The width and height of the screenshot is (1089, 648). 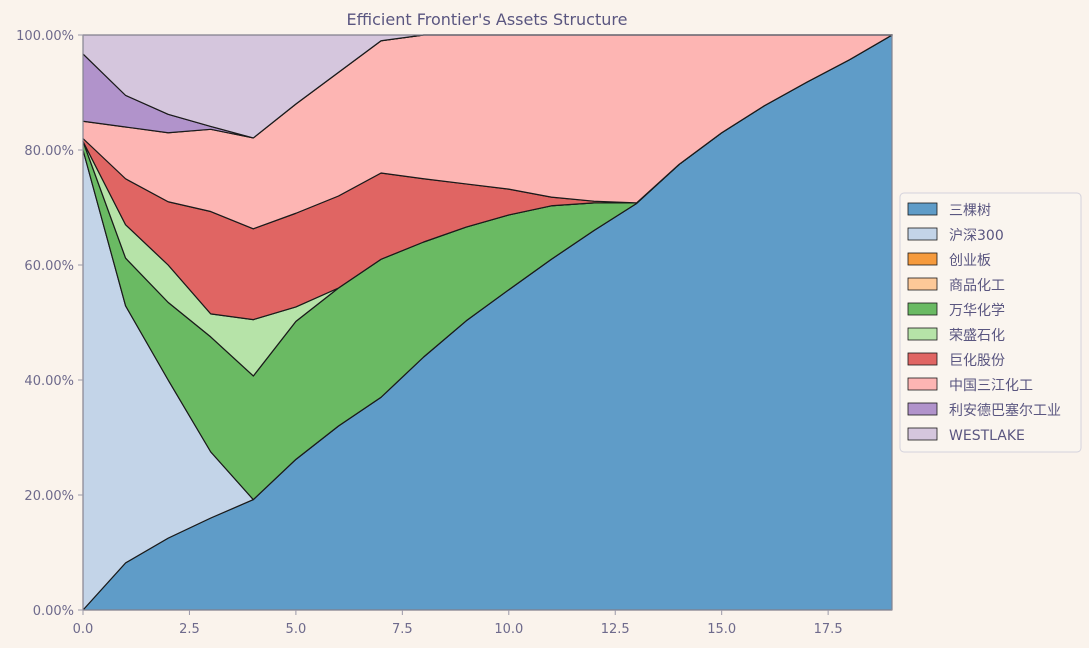 What do you see at coordinates (49, 381) in the screenshot?
I see `y-tick-label: 40.00%` at bounding box center [49, 381].